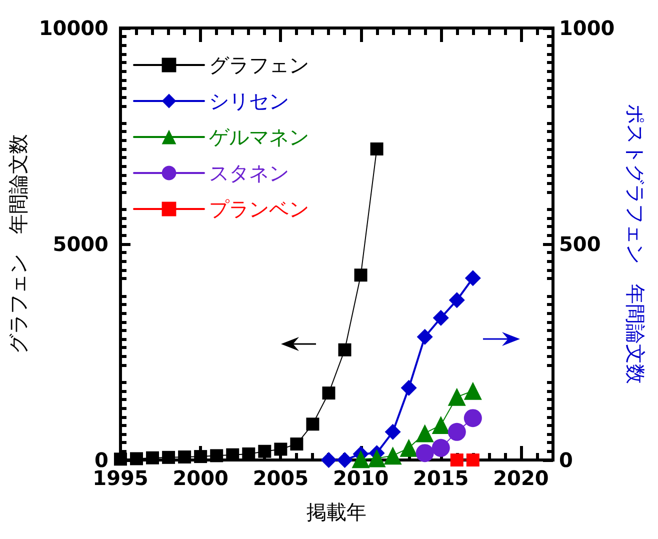 This screenshot has height=539, width=658. I want to click on y2-tick-label: 500, so click(580, 244).